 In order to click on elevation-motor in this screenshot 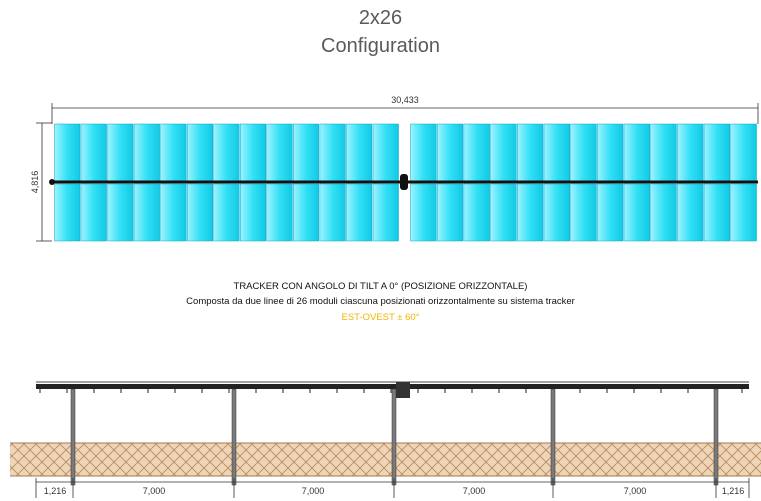, I will do `click(403, 390)`.